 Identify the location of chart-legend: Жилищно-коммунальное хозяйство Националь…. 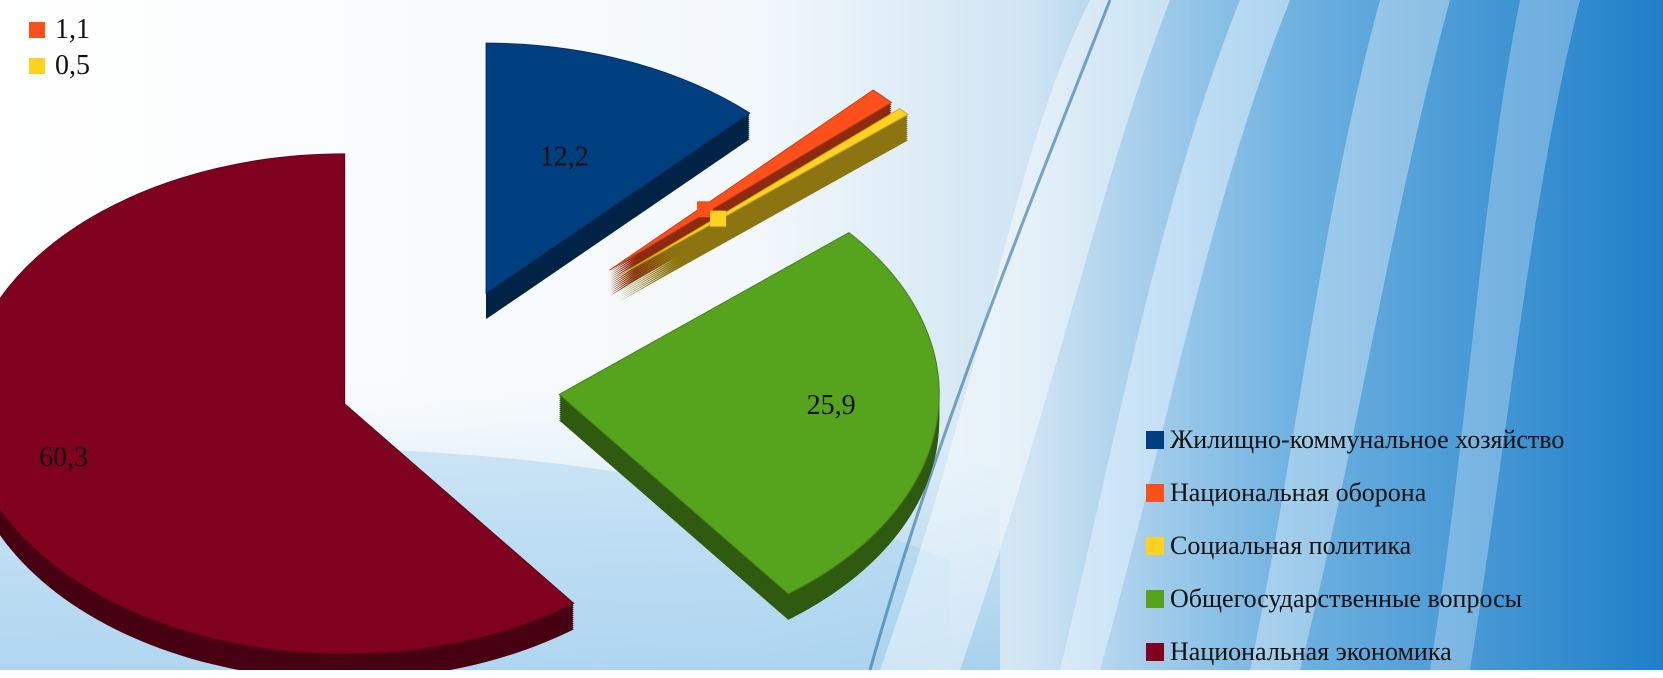
(1355, 545).